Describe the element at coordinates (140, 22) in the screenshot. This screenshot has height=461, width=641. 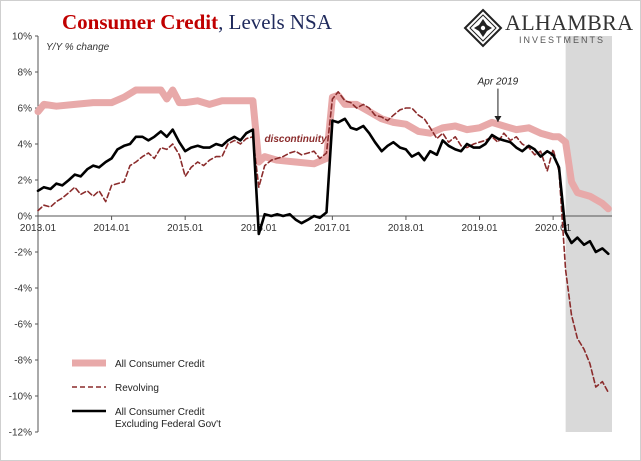
I see `chart-title-main: Consumer Credit` at that location.